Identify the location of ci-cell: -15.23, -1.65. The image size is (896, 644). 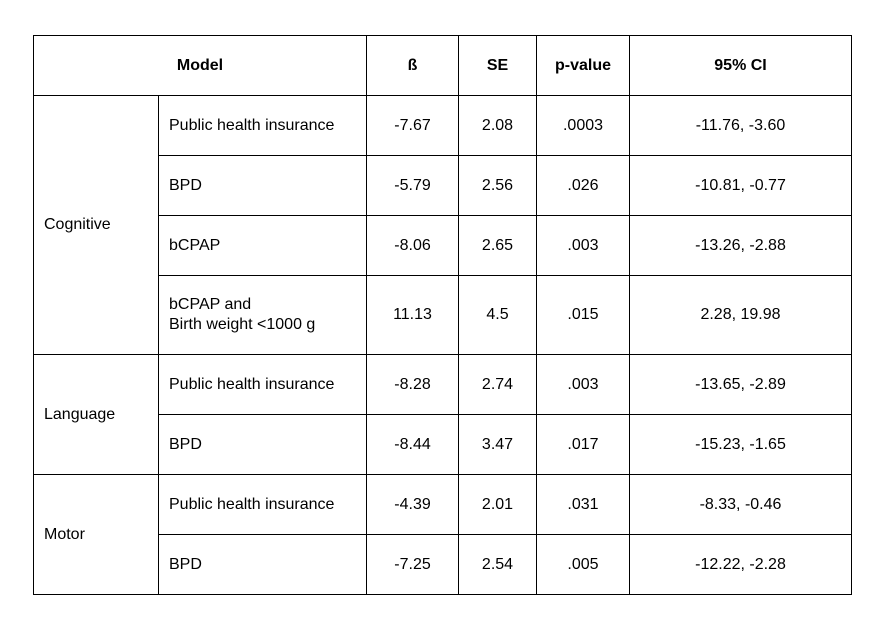
(740, 444).